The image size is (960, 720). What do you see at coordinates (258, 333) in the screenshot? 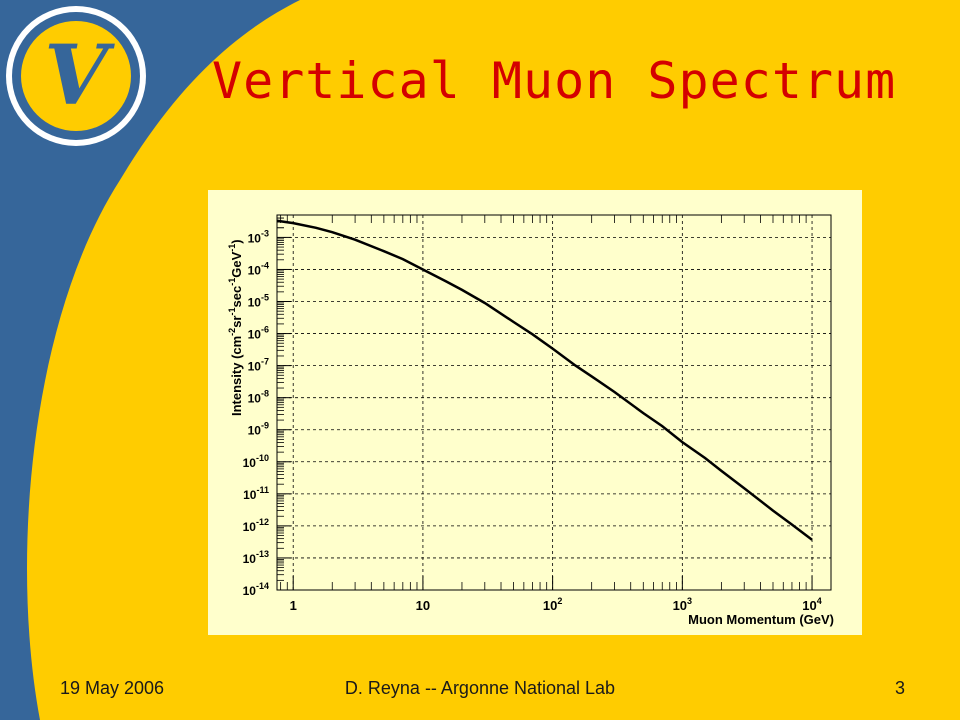
I see `y-tick-label: 10⁻⁶` at bounding box center [258, 333].